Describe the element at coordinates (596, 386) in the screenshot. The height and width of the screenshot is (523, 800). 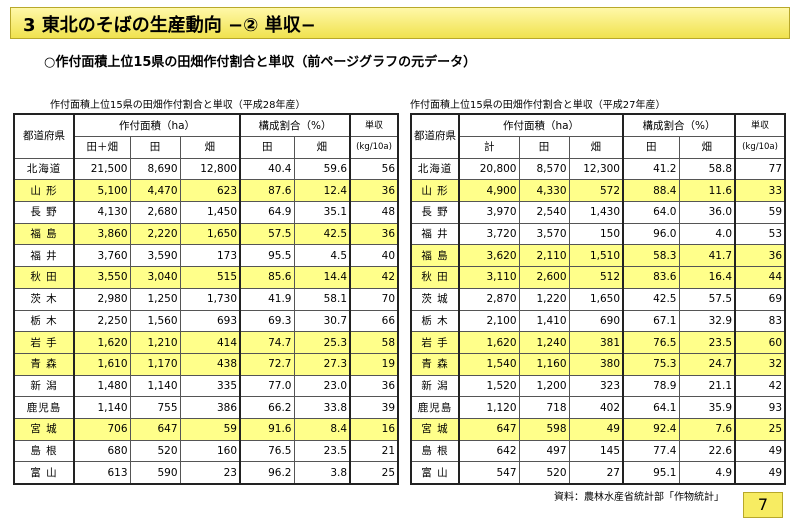
I see `cell-field: 323` at that location.